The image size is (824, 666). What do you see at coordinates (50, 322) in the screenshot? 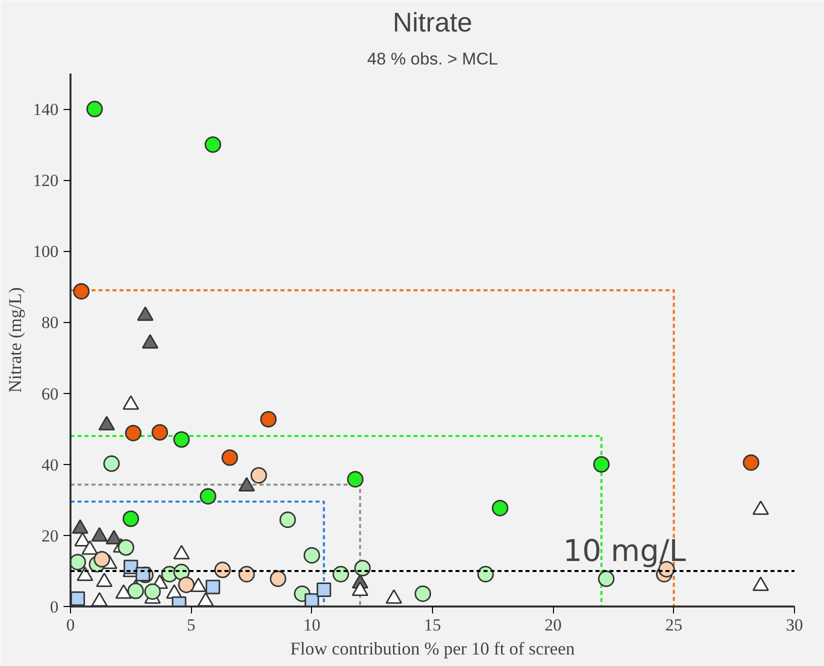
I see `y-tick-label: 80` at bounding box center [50, 322].